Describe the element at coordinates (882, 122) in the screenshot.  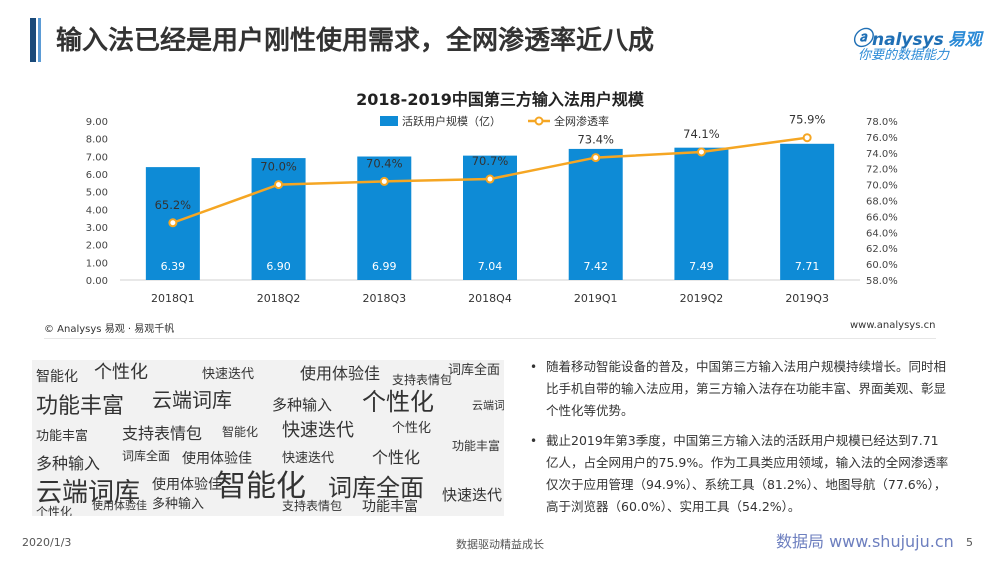
I see `y-right-tick-label: 78.0%` at that location.